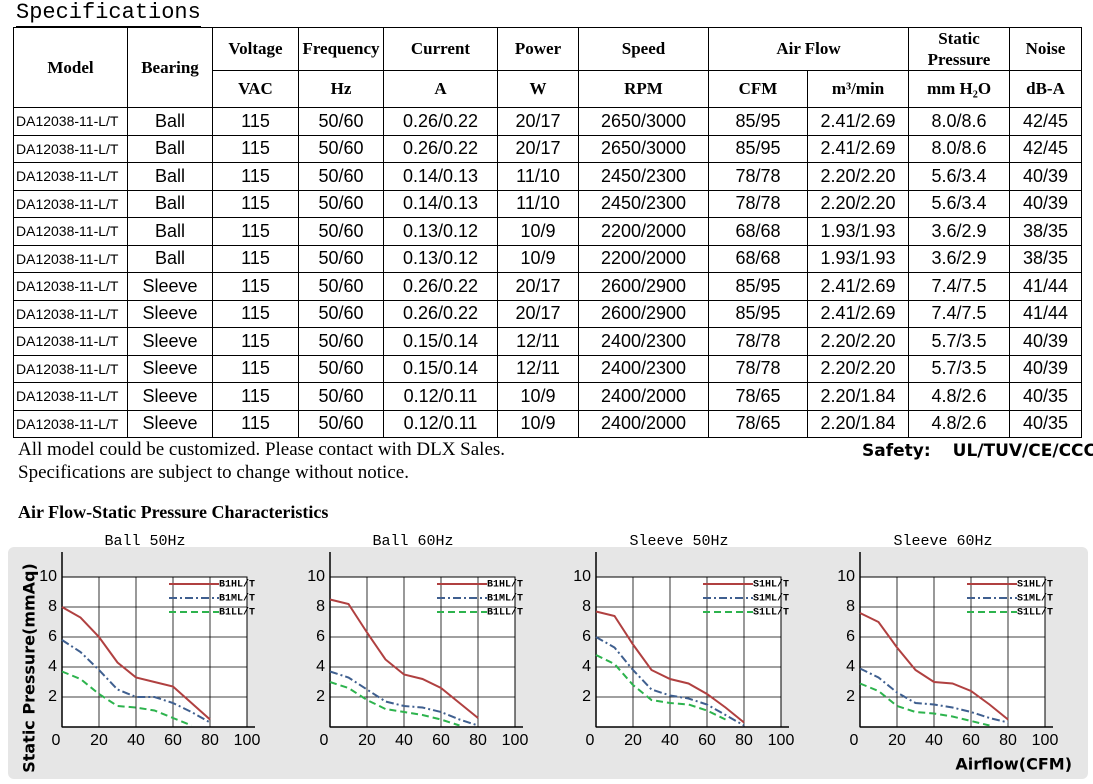 The width and height of the screenshot is (1093, 784). I want to click on table-cell: 3.6/2.9, so click(959, 258).